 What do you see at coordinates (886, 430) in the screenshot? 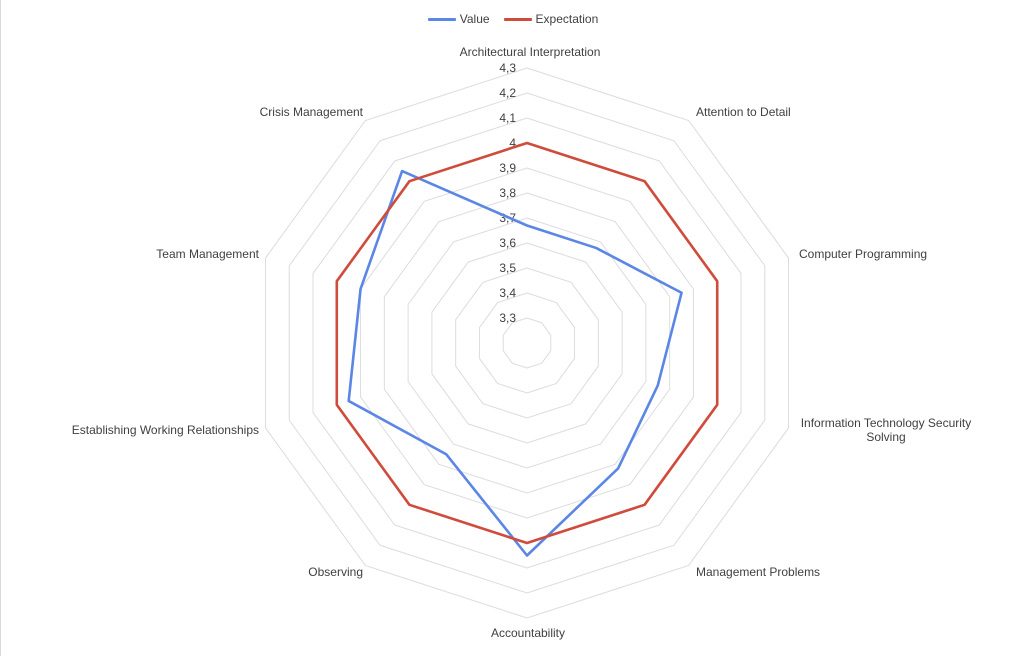
I see `category-label: Information Technology Security Solving` at bounding box center [886, 430].